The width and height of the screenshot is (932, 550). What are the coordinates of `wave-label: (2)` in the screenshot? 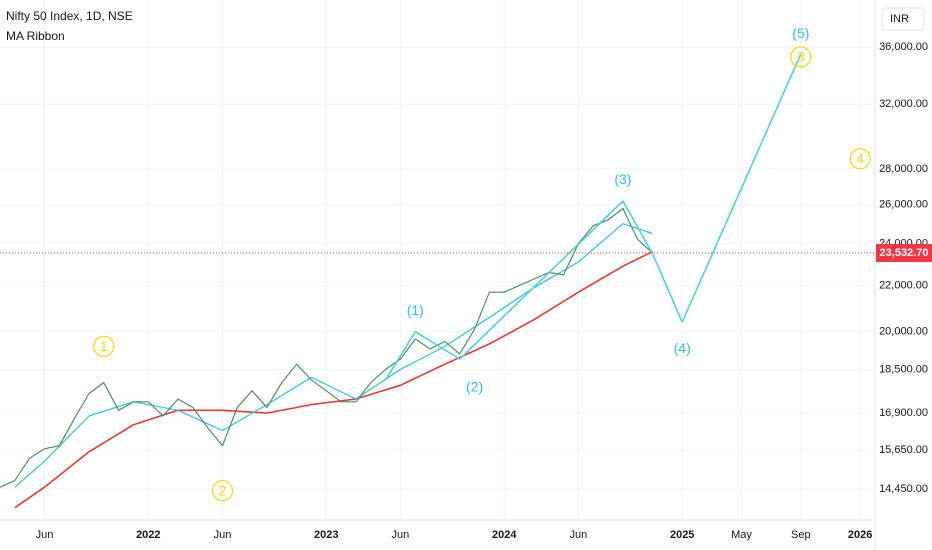 It's located at (474, 386).